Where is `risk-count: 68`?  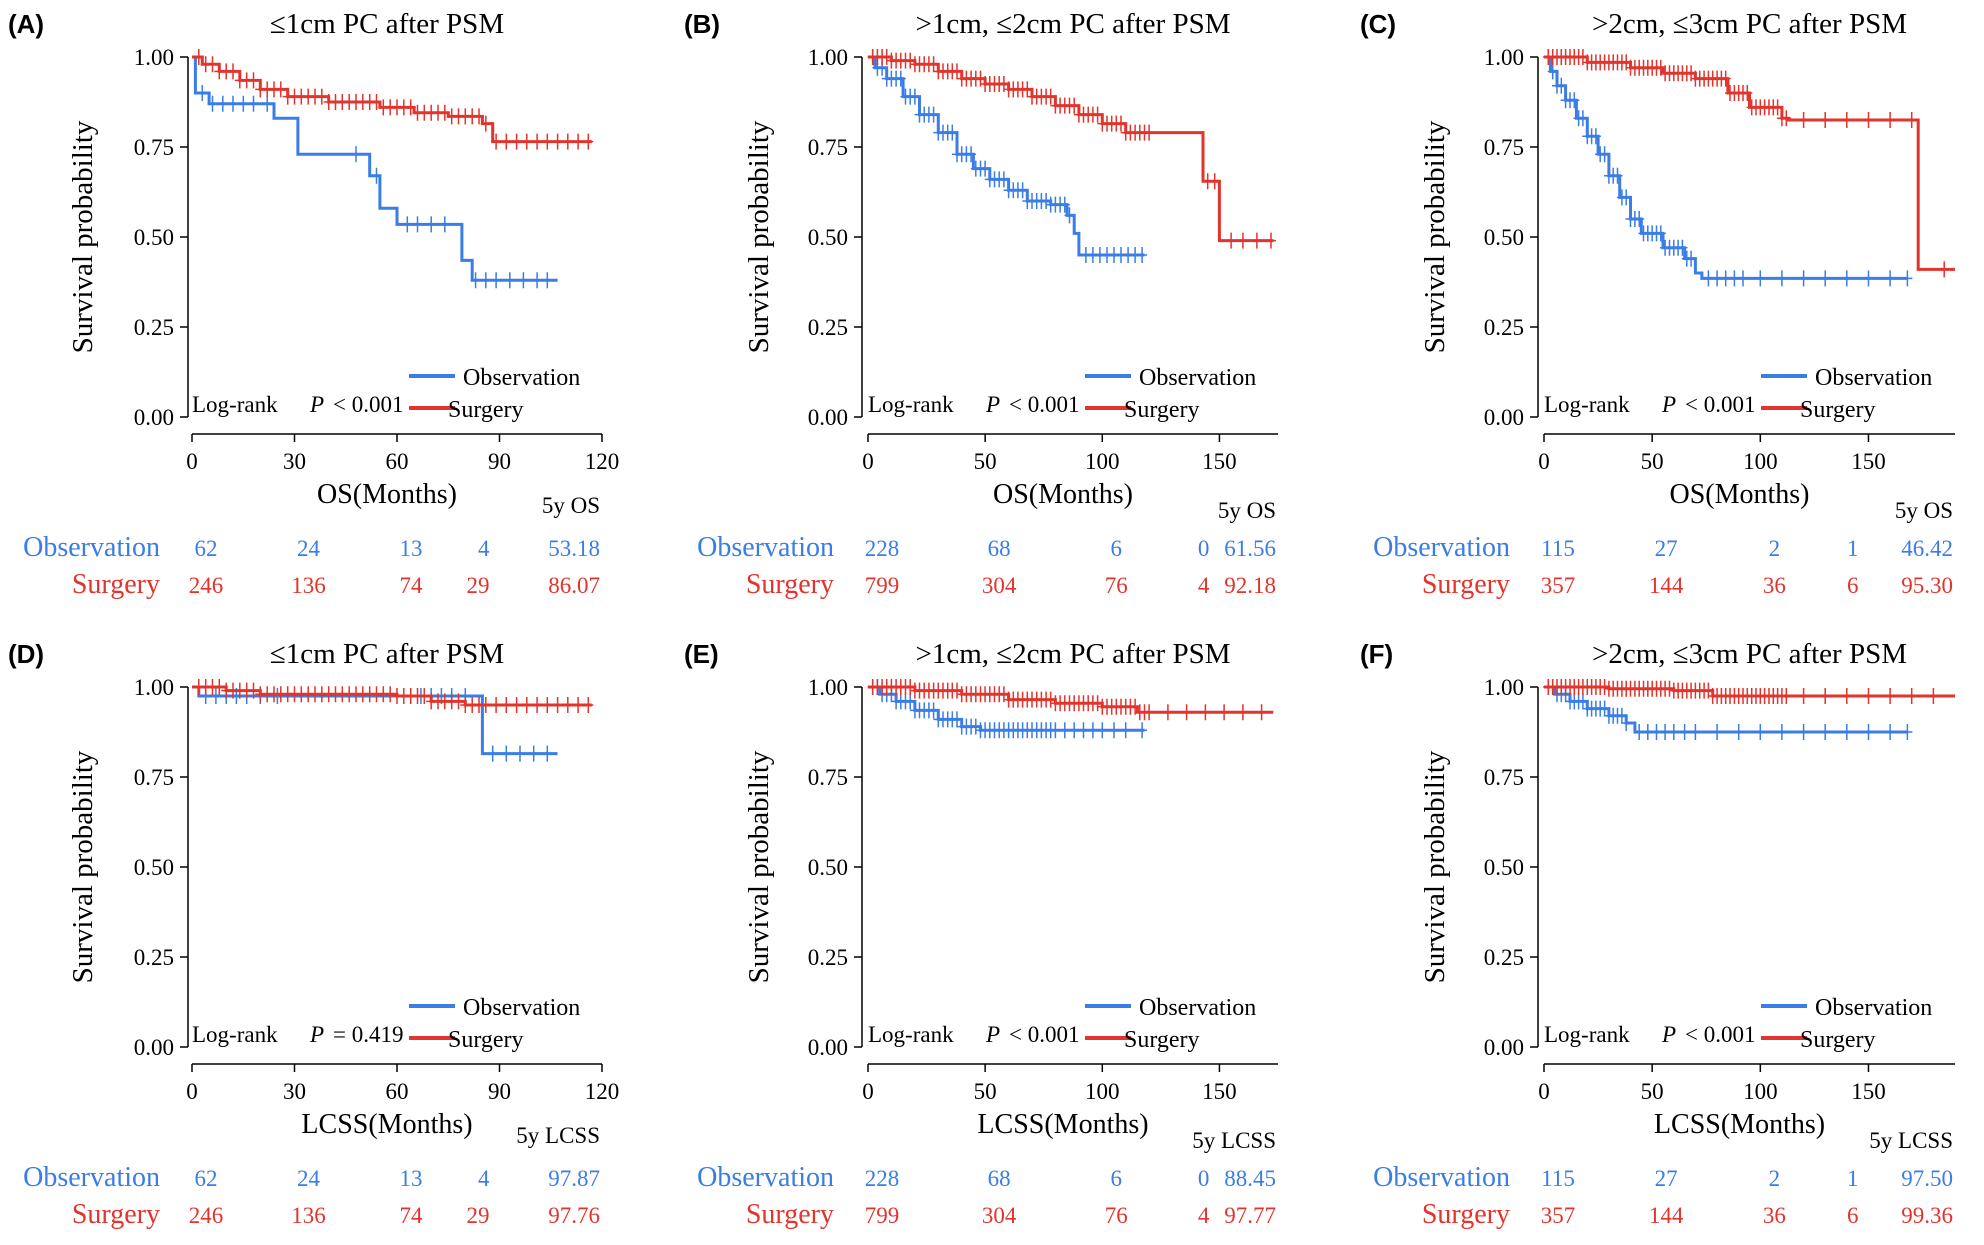
risk-count: 68 is located at coordinates (999, 1178).